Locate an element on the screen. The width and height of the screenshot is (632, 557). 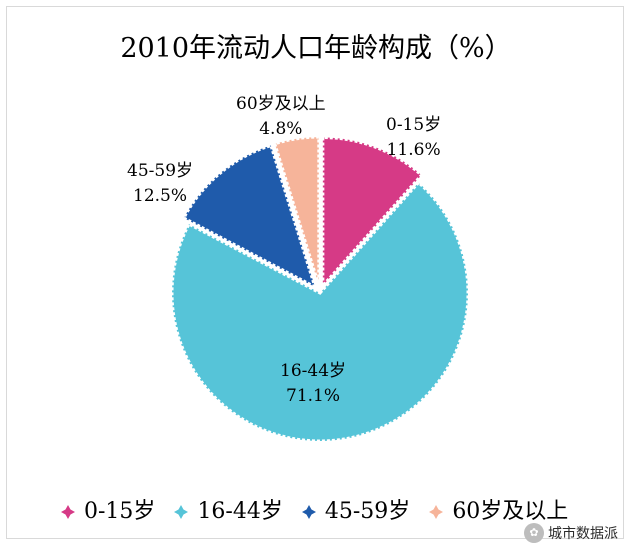
slice-60-plus is located at coordinates (296, 210).